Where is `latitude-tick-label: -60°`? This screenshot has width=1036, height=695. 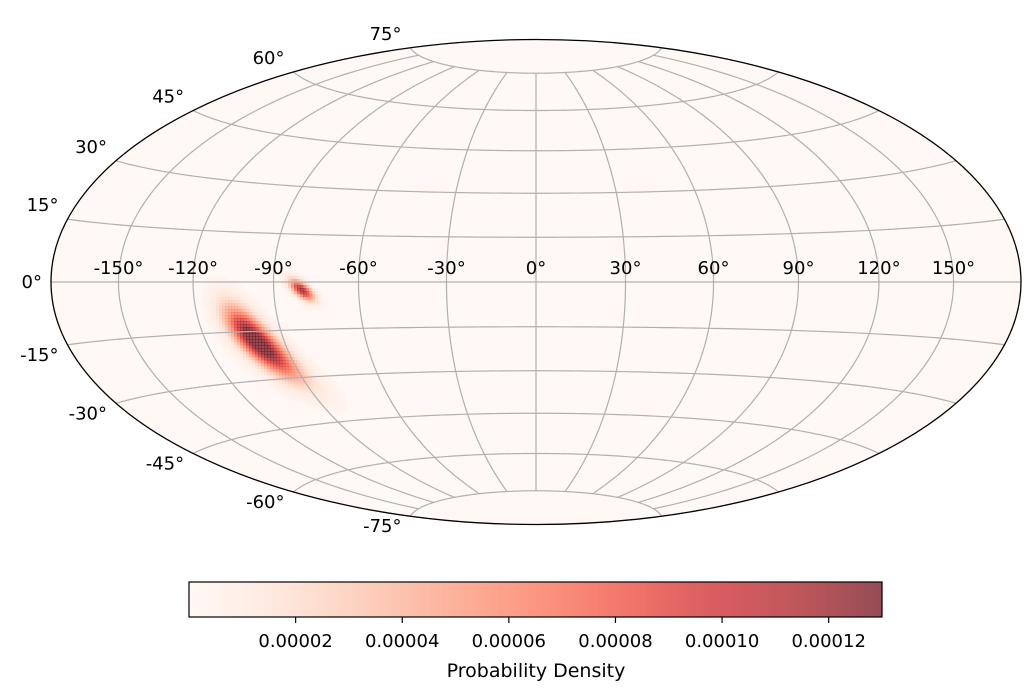 latitude-tick-label: -60° is located at coordinates (265, 502).